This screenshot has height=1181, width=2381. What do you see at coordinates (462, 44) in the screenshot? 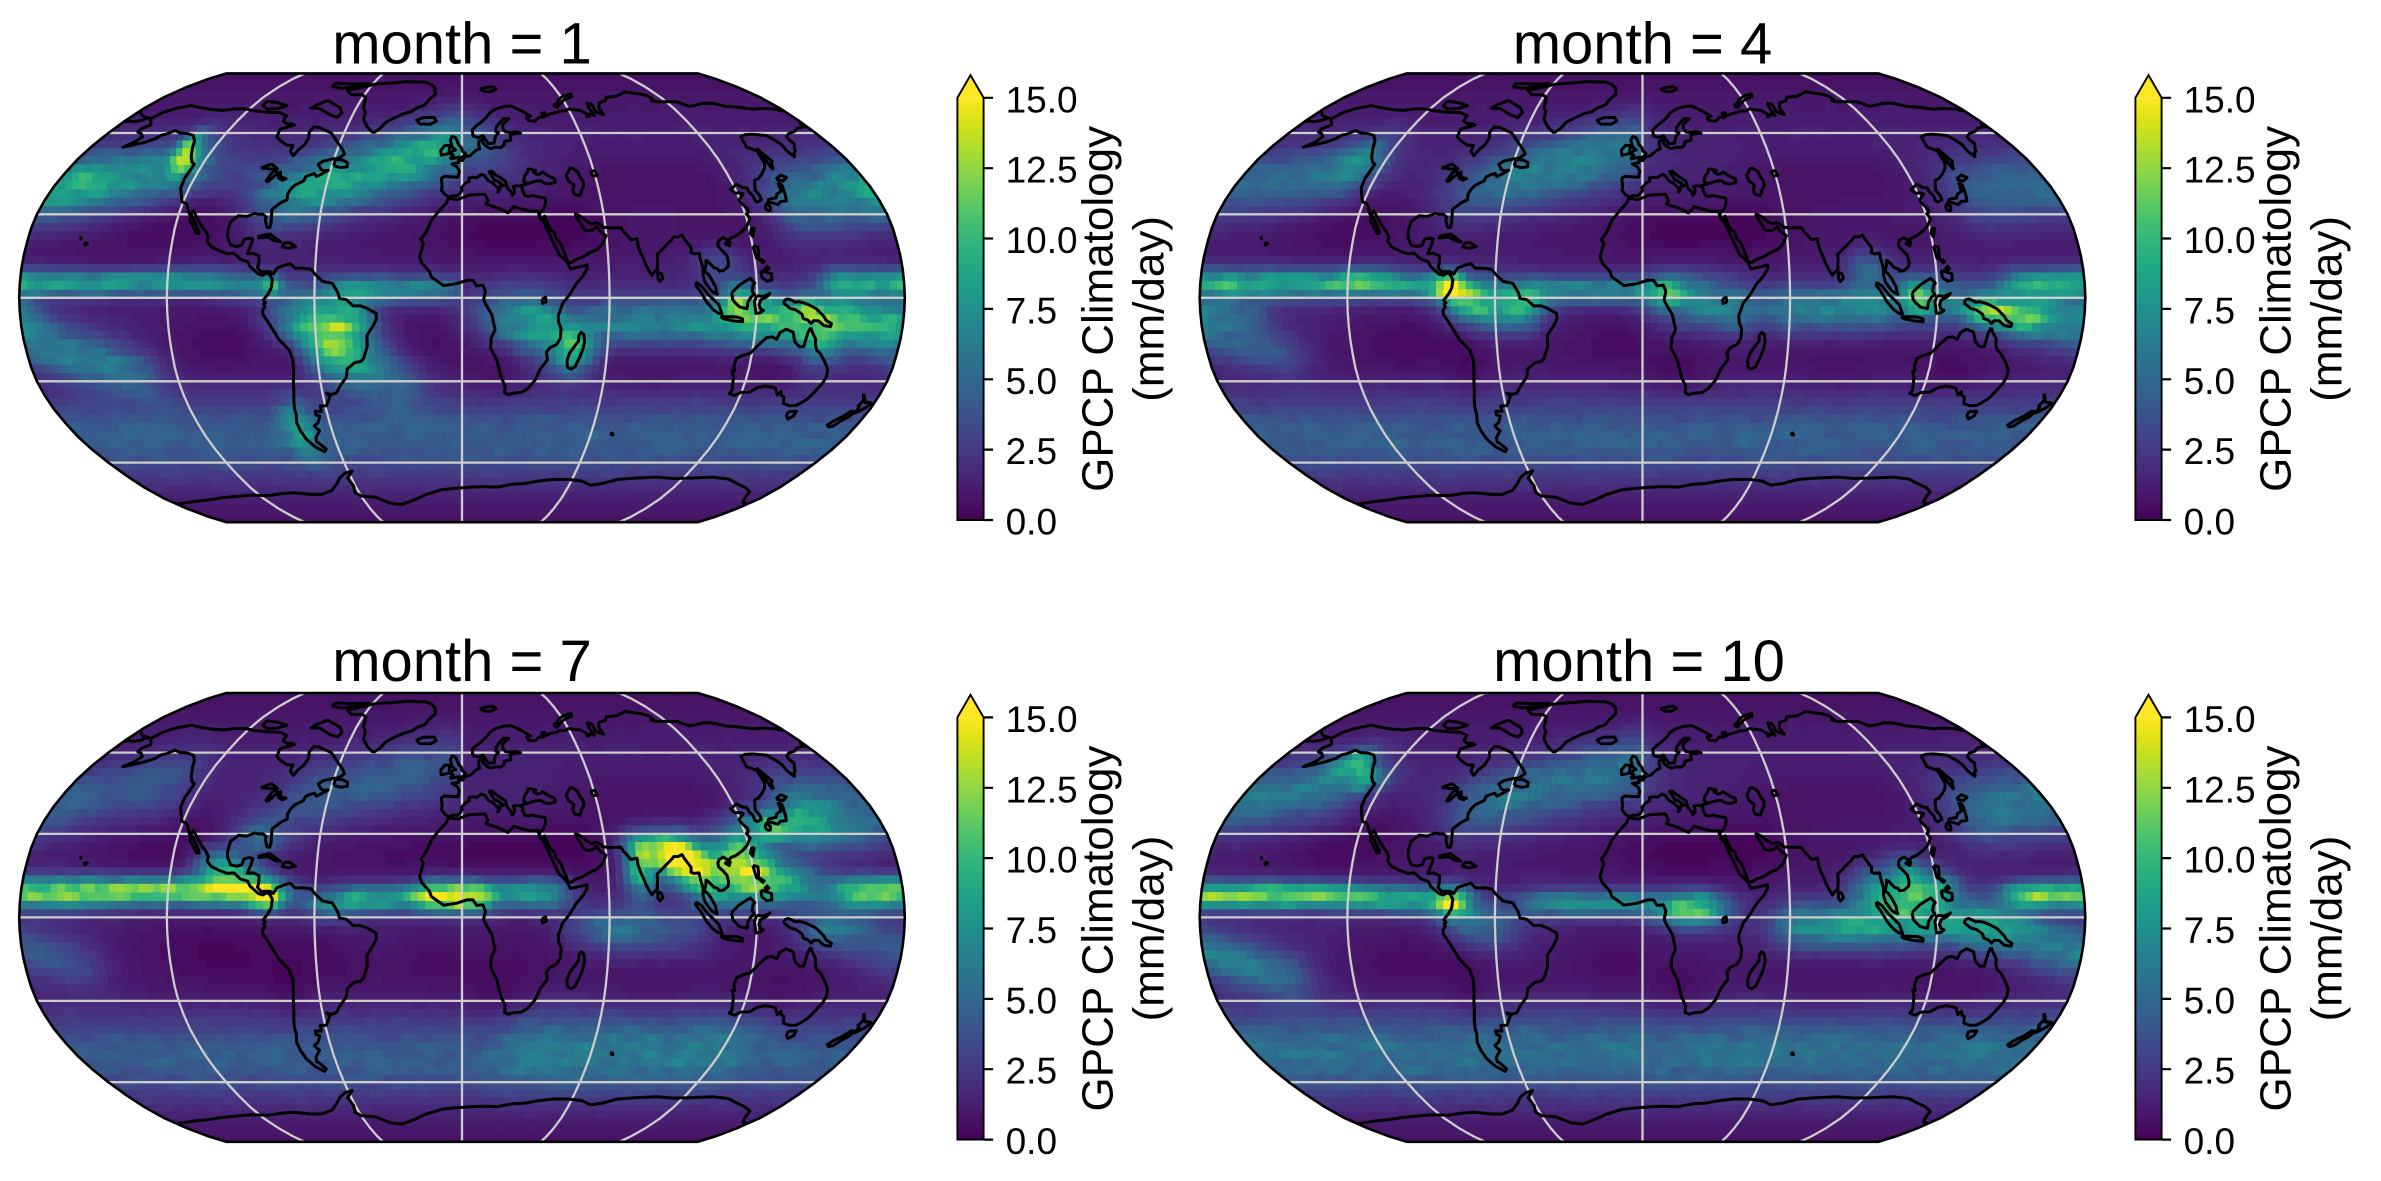
I see `svg-text: month = 1` at bounding box center [462, 44].